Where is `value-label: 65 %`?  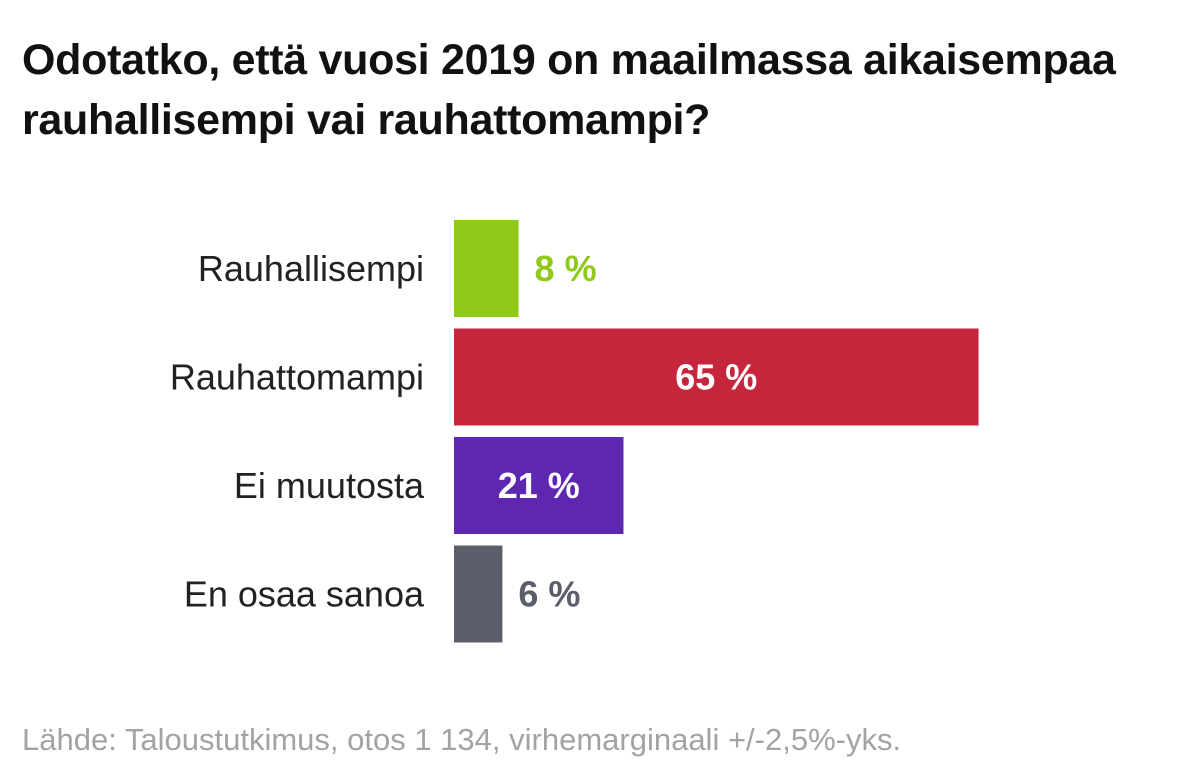
value-label: 65 % is located at coordinates (716, 377).